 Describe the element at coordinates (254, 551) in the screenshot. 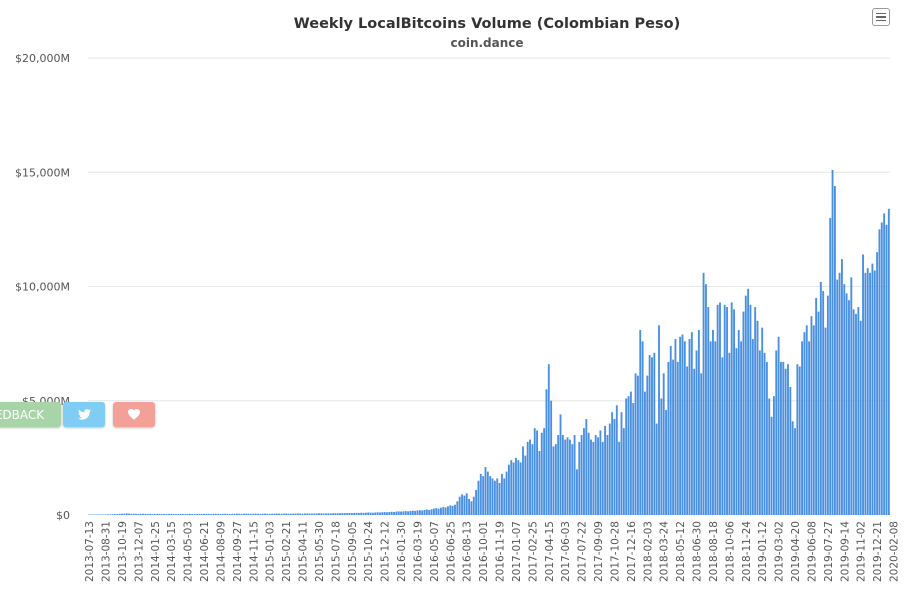

I see `x-tick-label: 2014-11-15` at that location.